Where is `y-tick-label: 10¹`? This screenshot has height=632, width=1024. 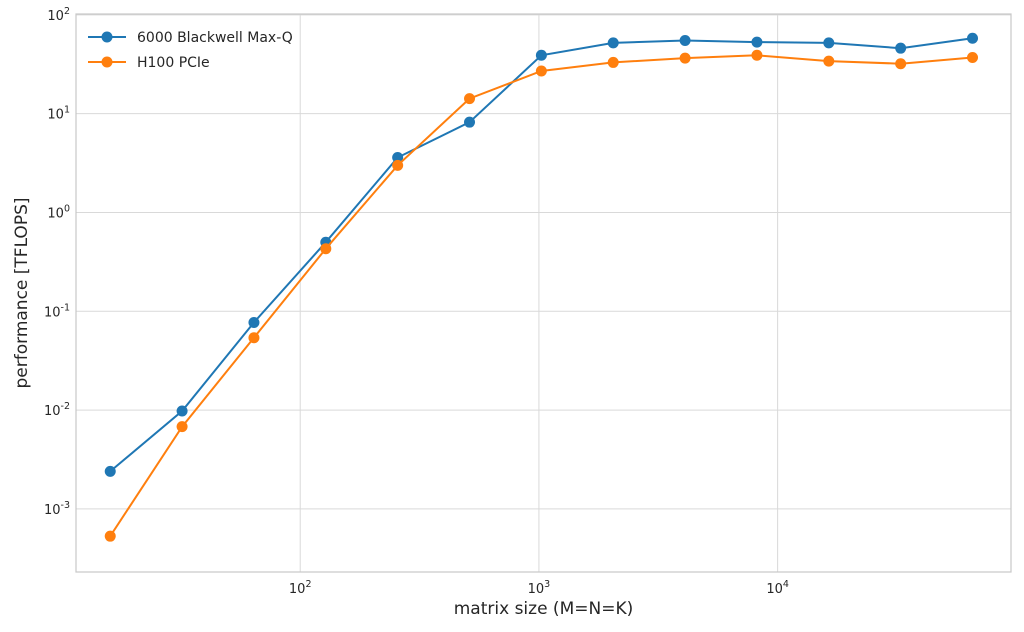 y-tick-label: 10¹ is located at coordinates (58, 114).